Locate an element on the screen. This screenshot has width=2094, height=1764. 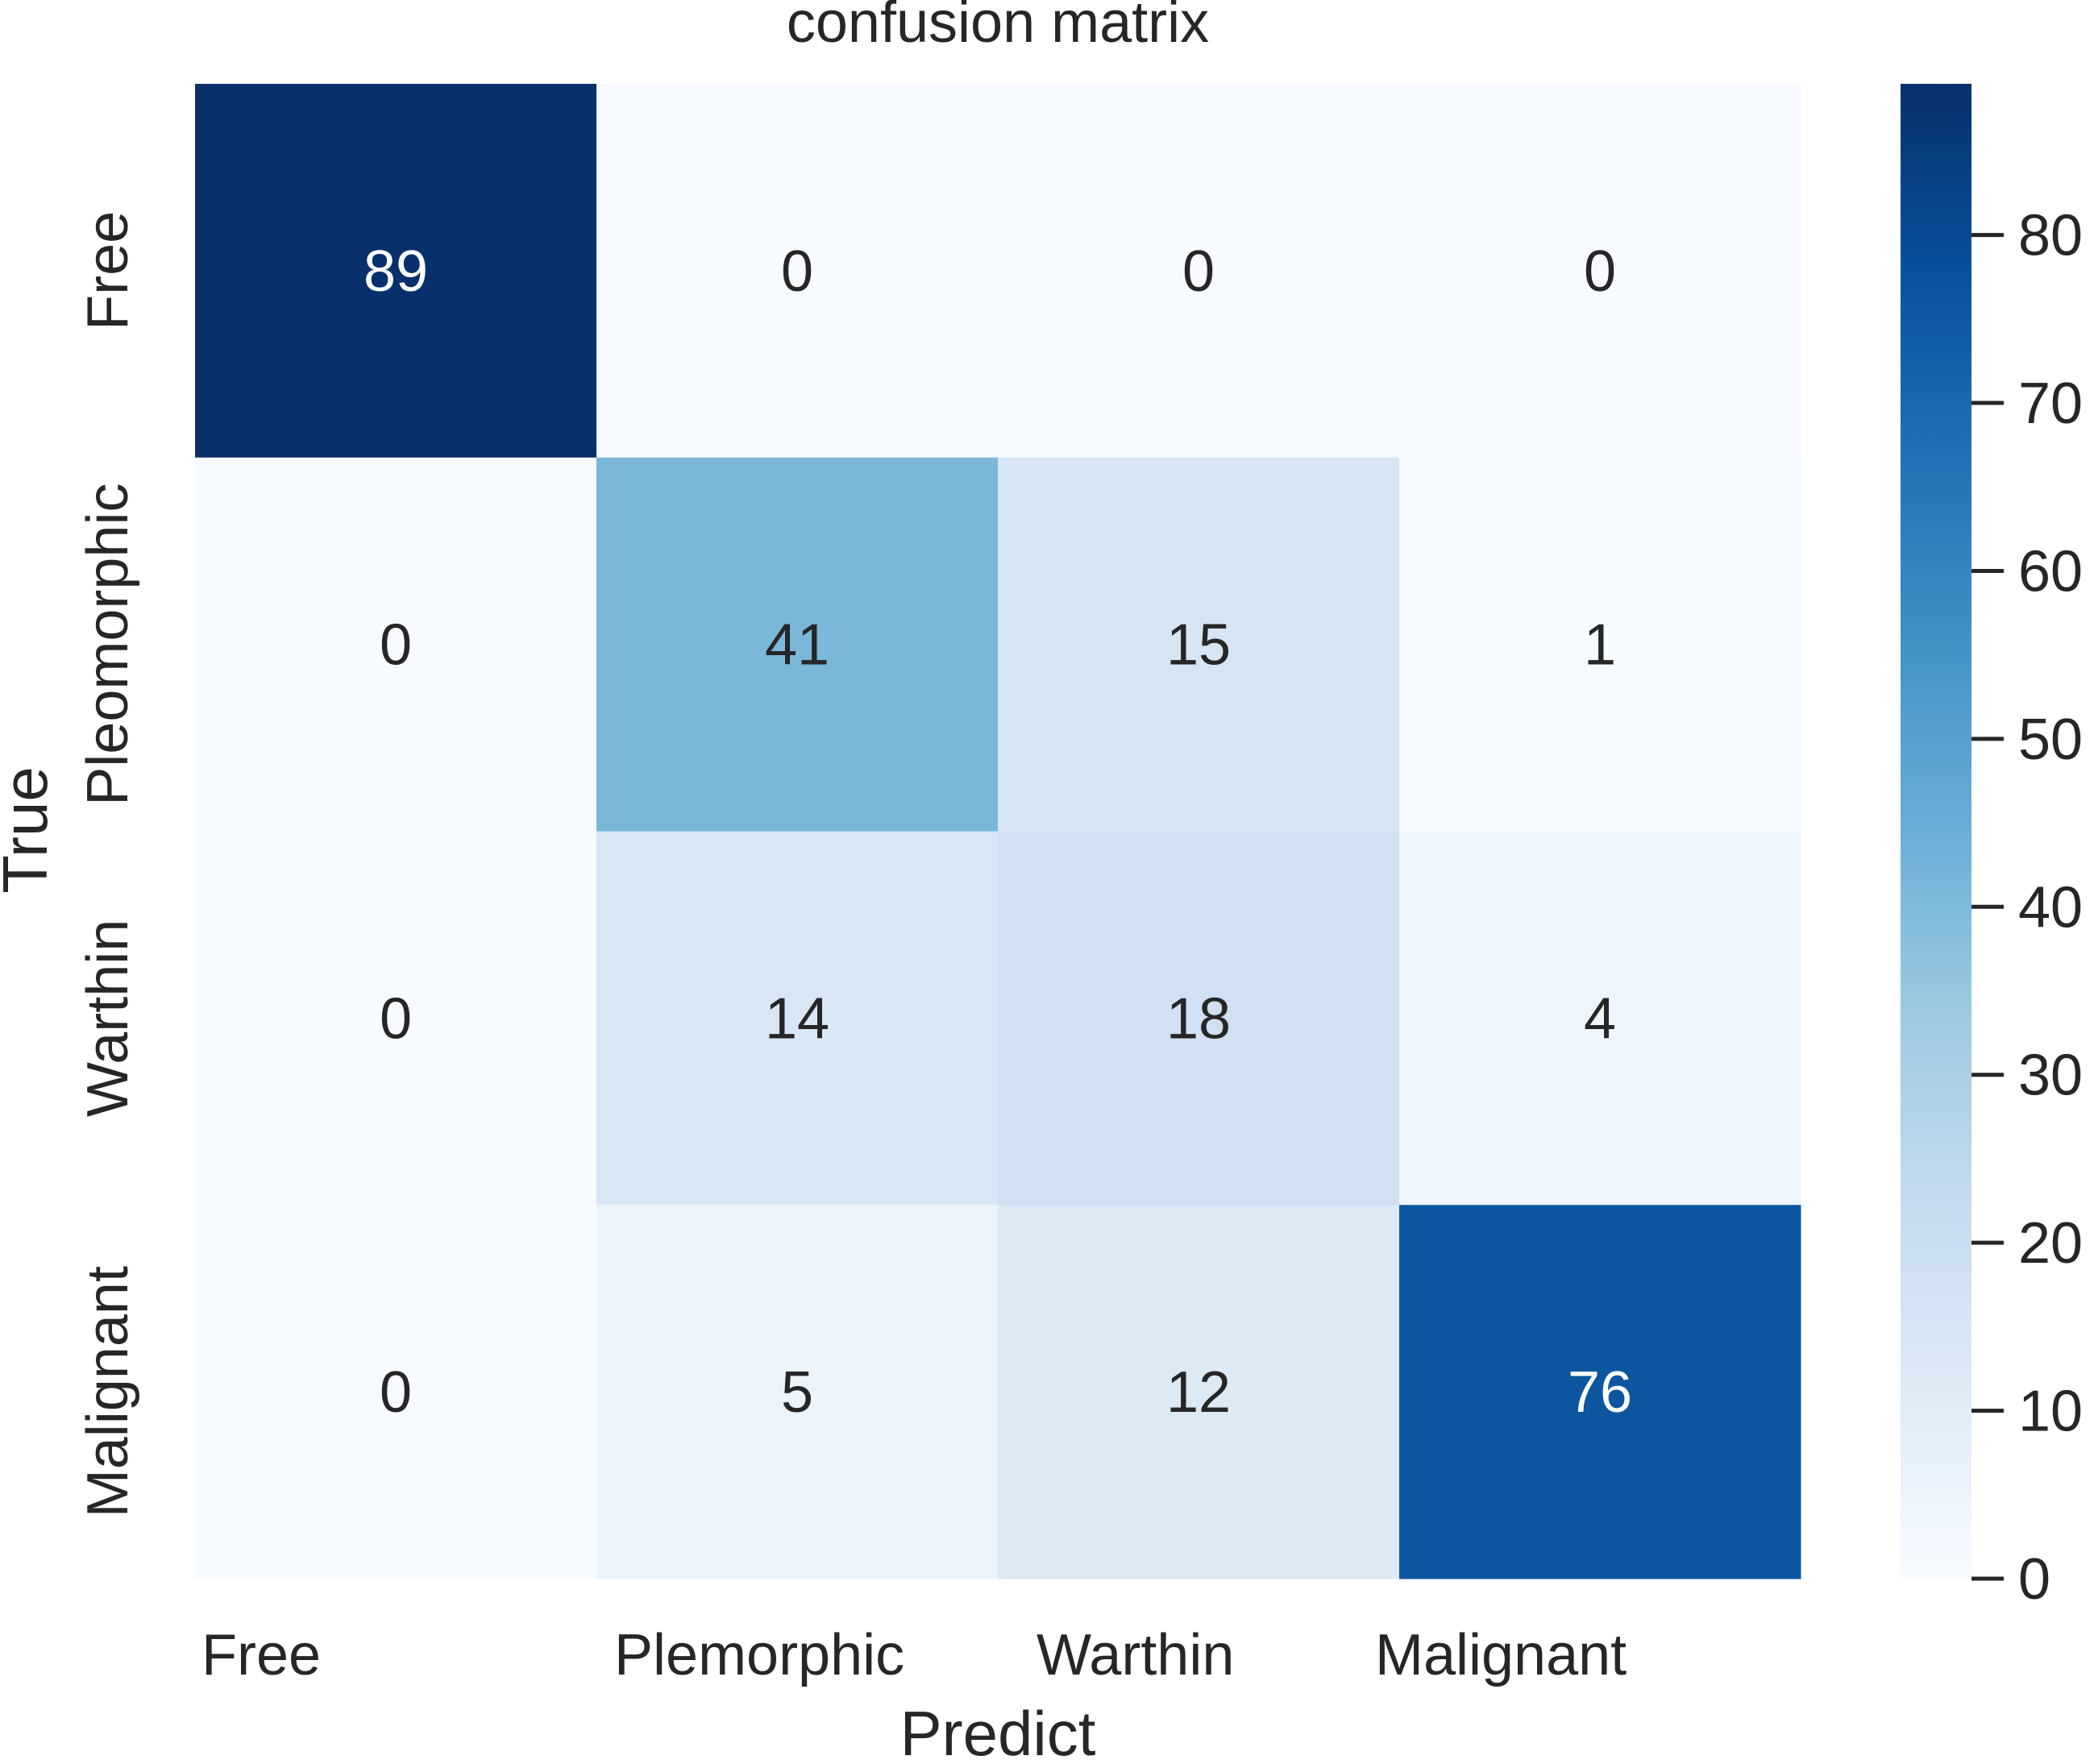
heatmap-cell-value: 1 is located at coordinates (1600, 646).